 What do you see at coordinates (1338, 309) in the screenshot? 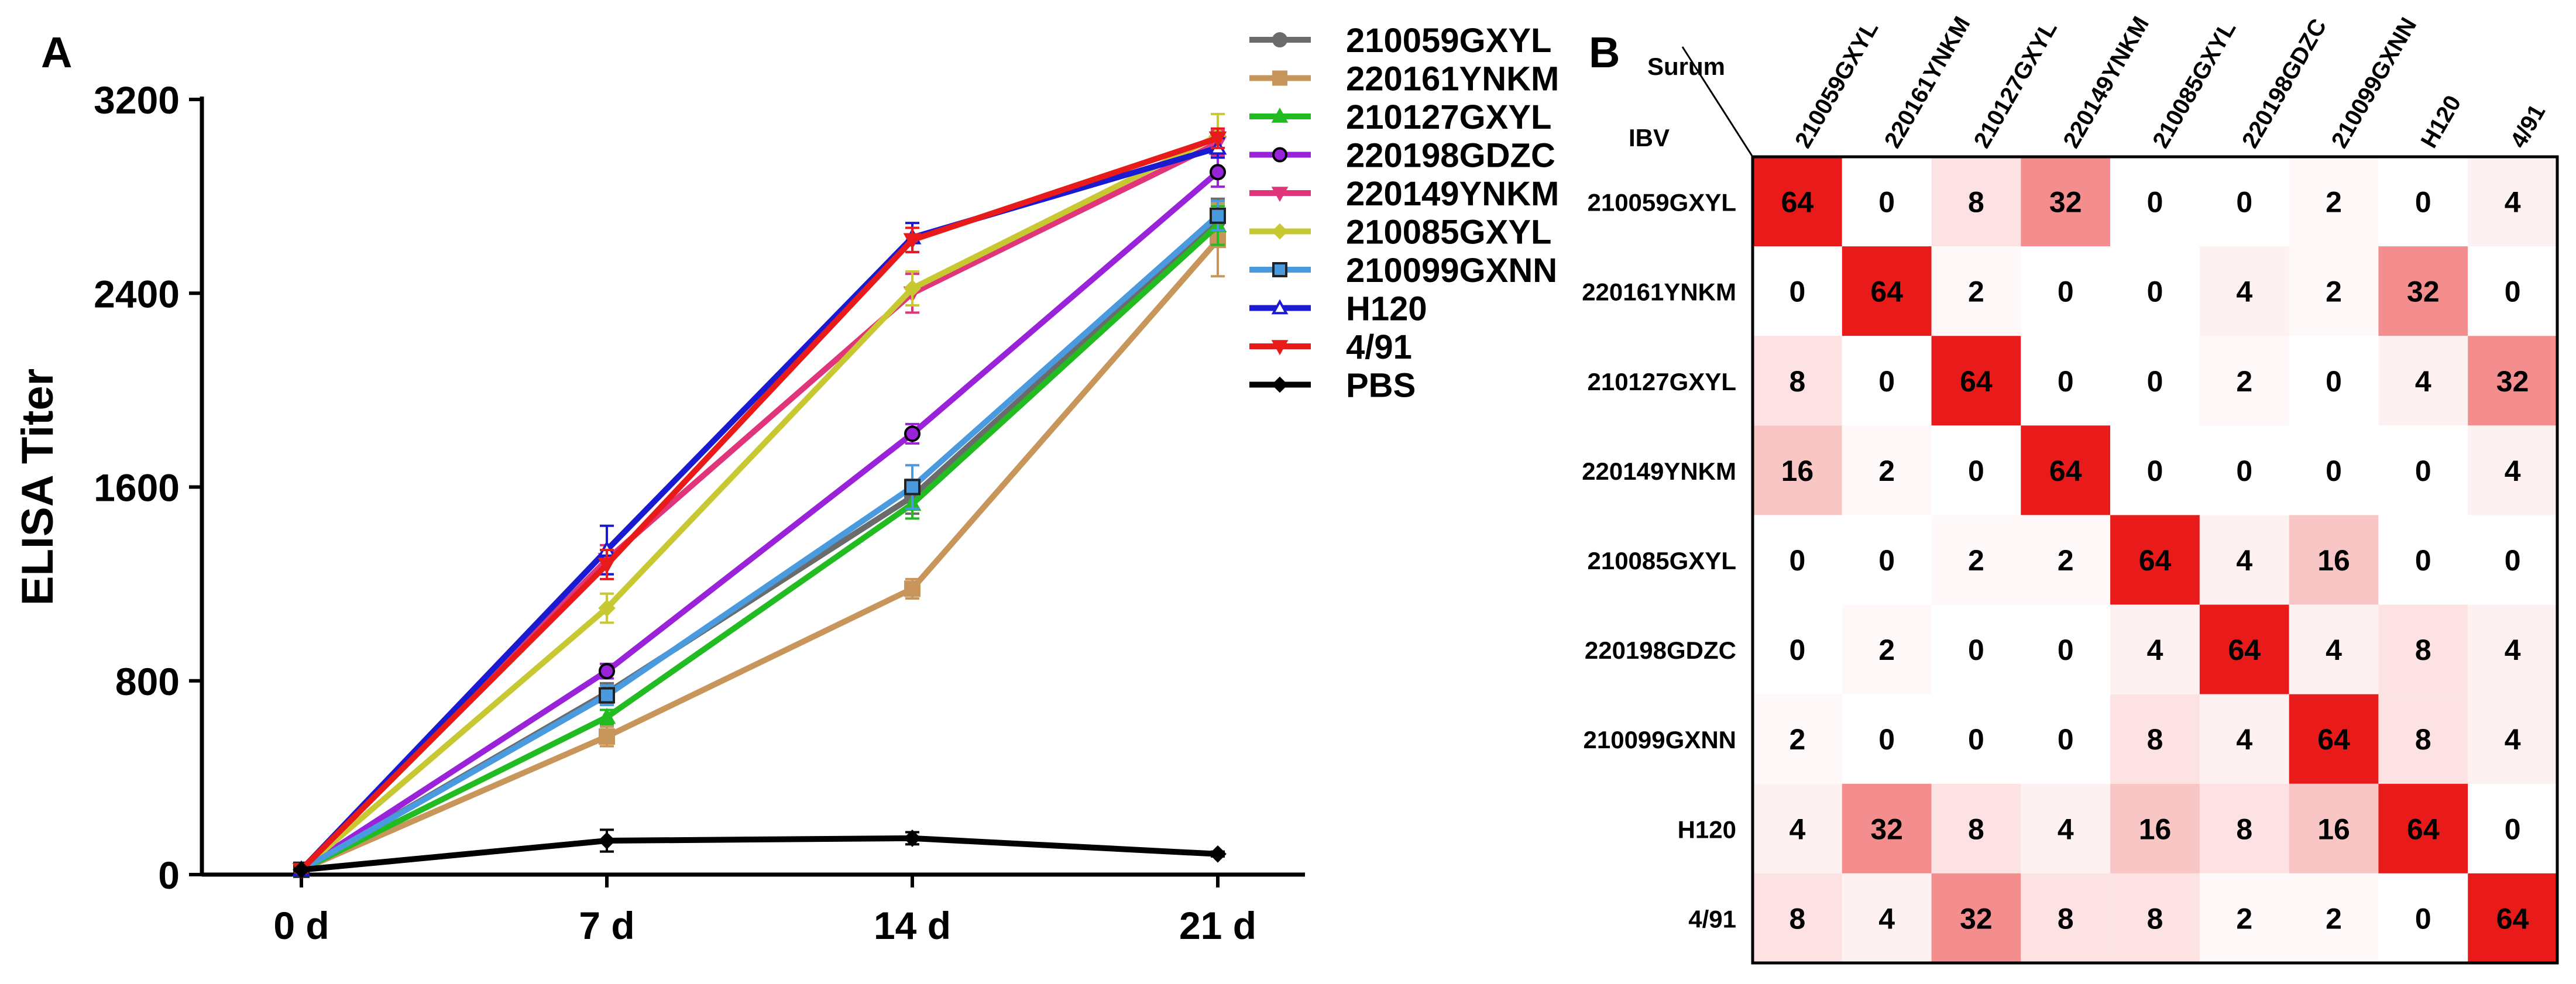
I see `legend-item: H120` at bounding box center [1338, 309].